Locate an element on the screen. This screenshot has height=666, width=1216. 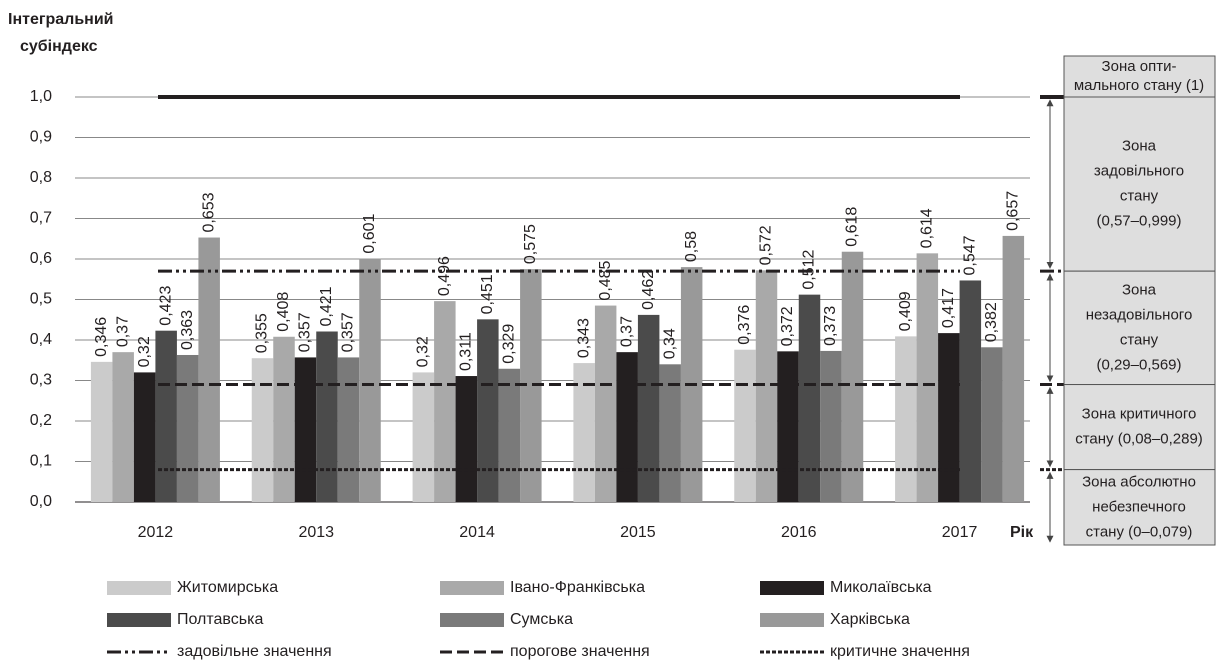
zone-label: незадовільного is located at coordinates (1139, 314).